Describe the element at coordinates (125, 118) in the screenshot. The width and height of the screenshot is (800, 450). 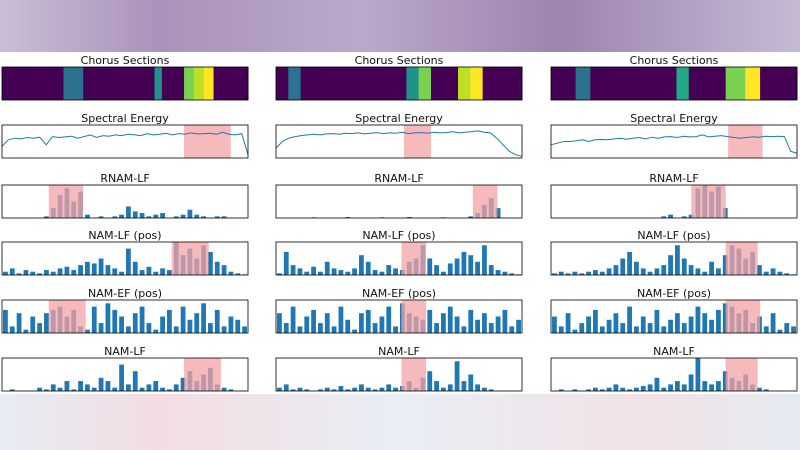
I see `panel-title: Spectral Energy` at that location.